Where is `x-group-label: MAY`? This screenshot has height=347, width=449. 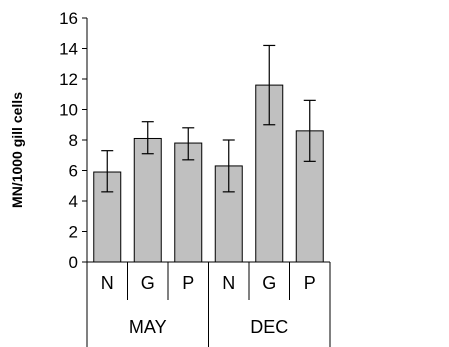 x-group-label: MAY is located at coordinates (148, 327).